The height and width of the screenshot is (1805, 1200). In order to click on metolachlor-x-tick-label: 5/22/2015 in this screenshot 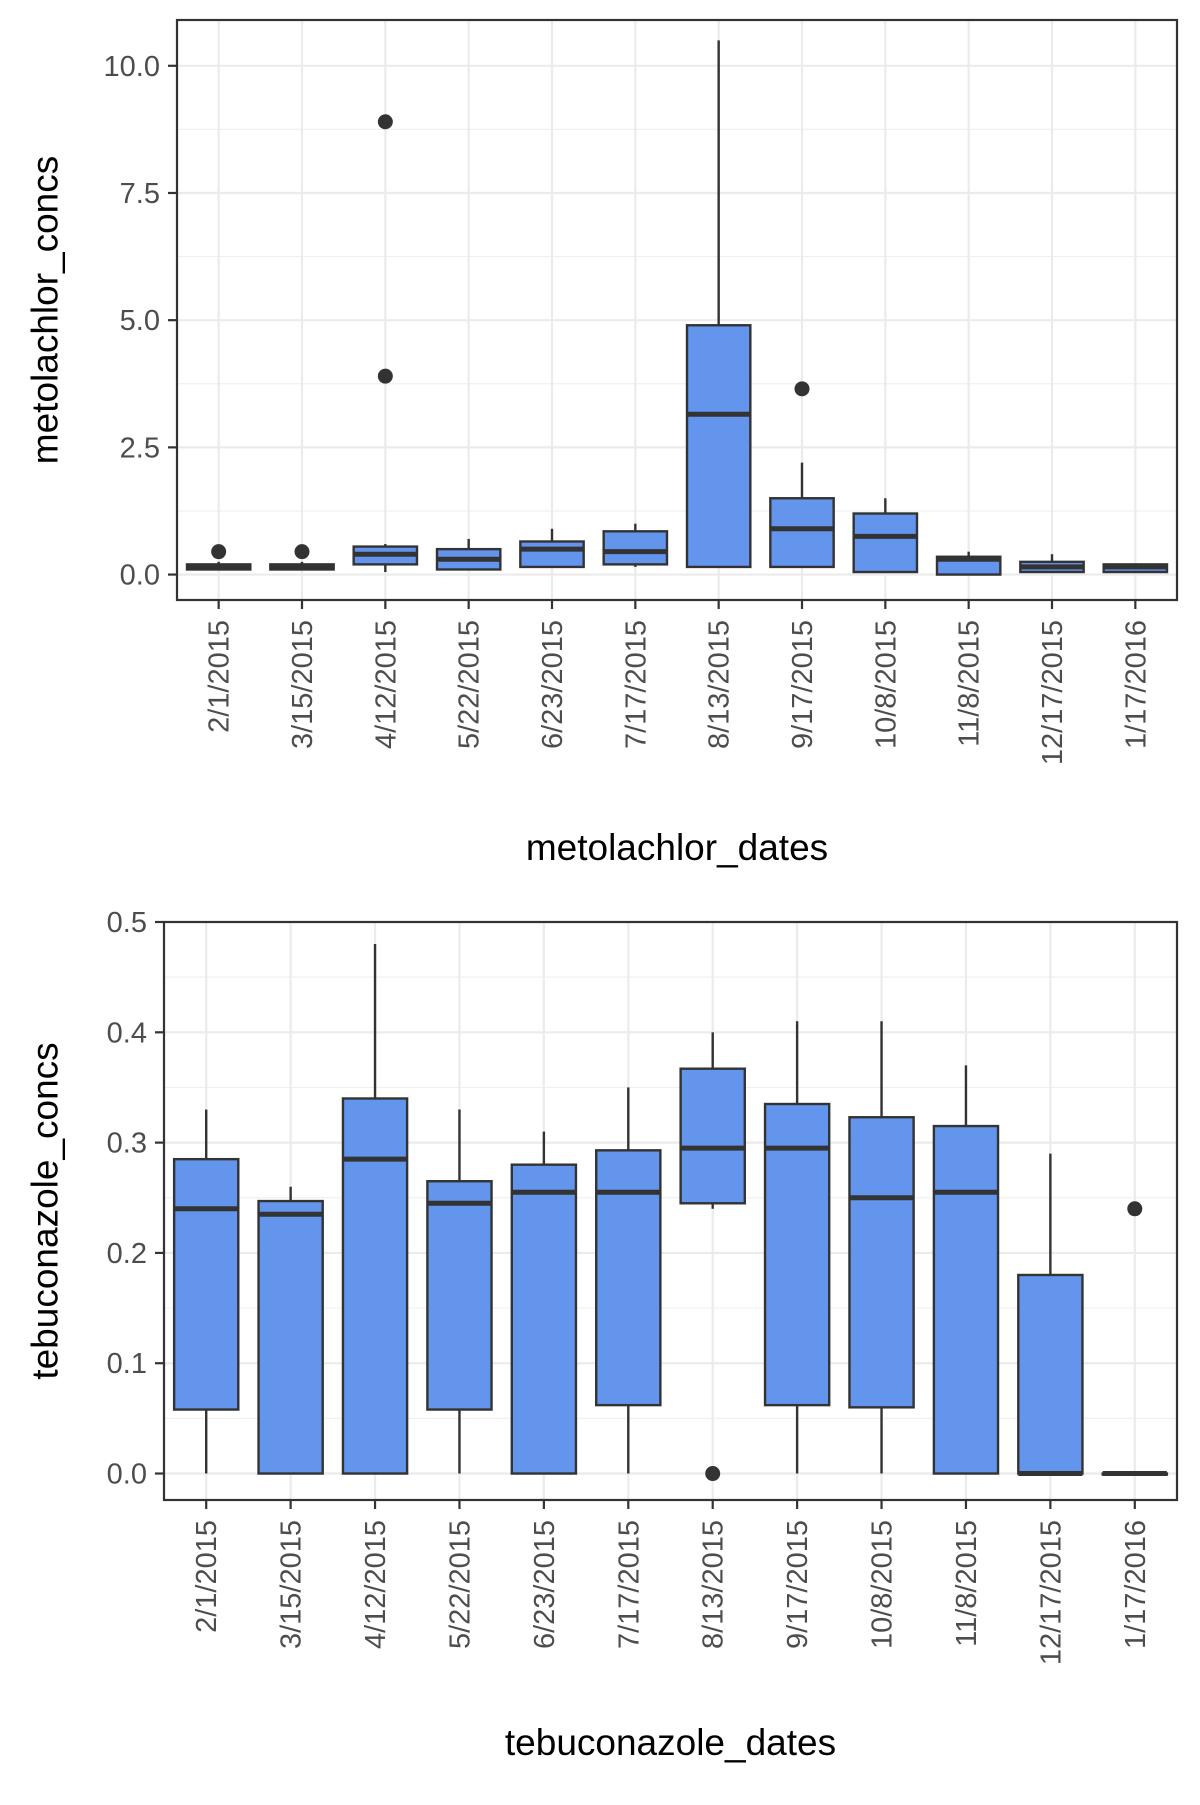, I will do `click(470, 684)`.